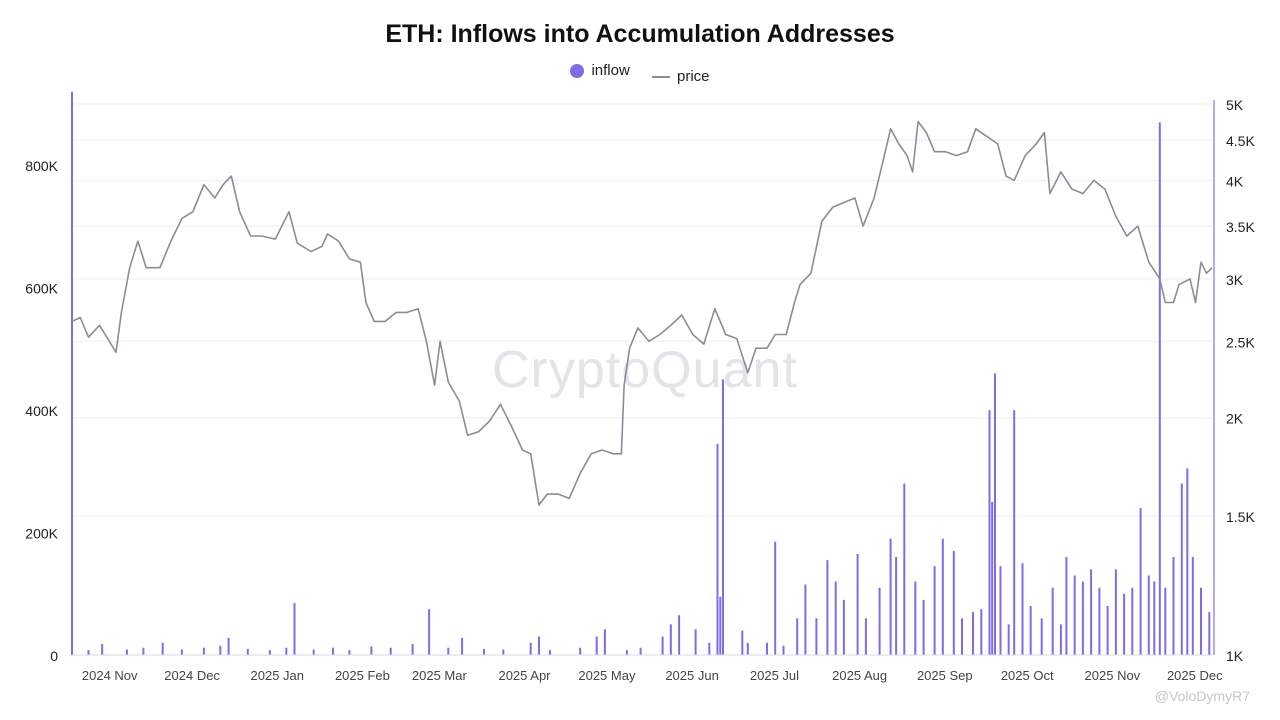 The image size is (1280, 720). Describe the element at coordinates (640, 73) in the screenshot. I see `chart-legend: inflow price` at that location.